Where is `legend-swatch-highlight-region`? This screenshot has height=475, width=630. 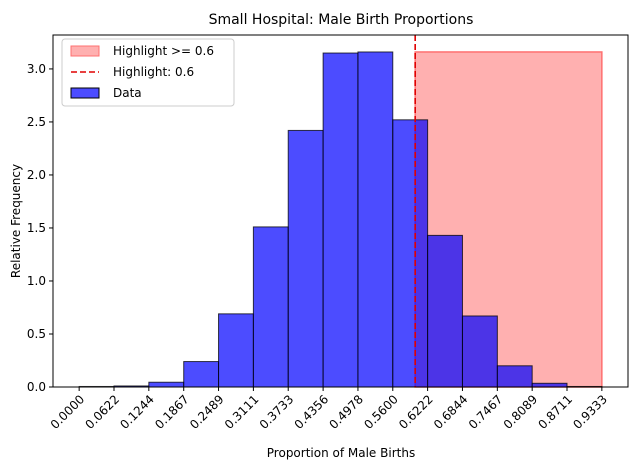
legend-swatch-highlight-region is located at coordinates (85, 51).